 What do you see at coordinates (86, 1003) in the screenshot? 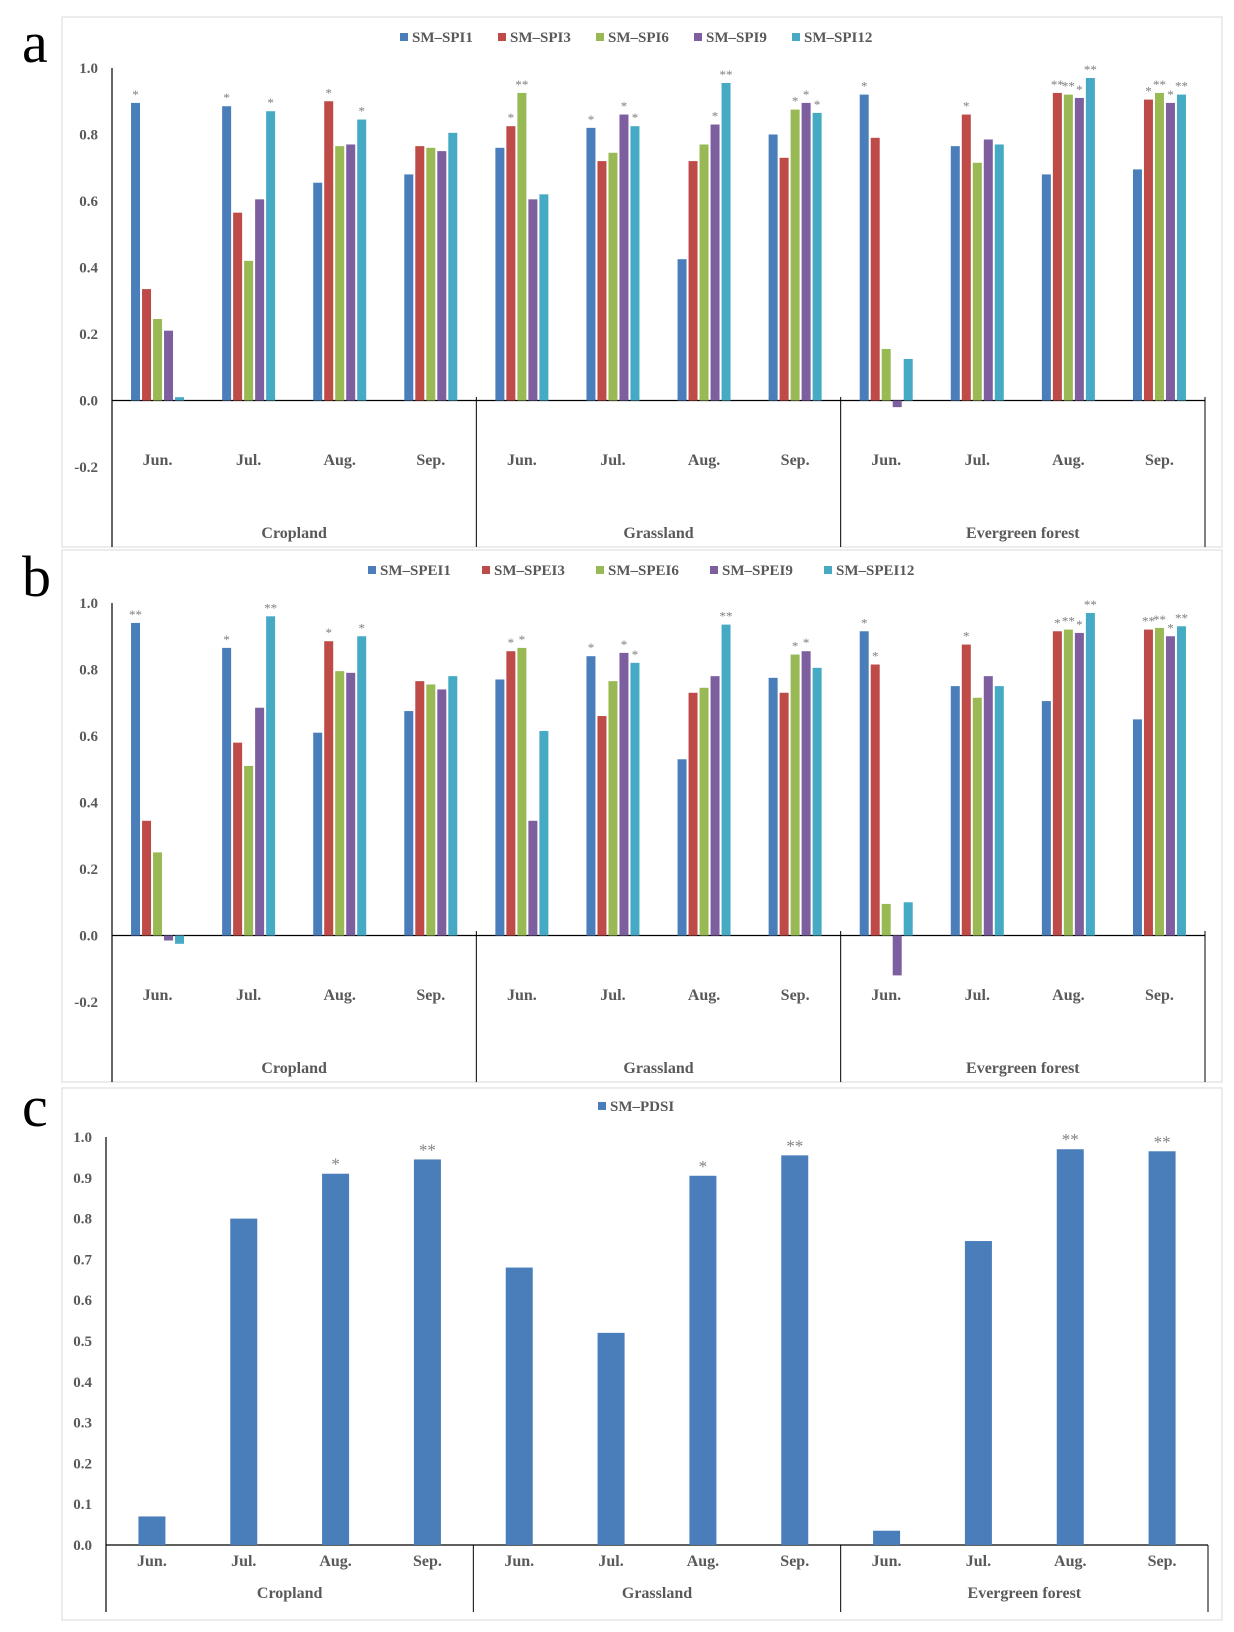
I see `y-tick-label-b: -0.2` at bounding box center [86, 1003].